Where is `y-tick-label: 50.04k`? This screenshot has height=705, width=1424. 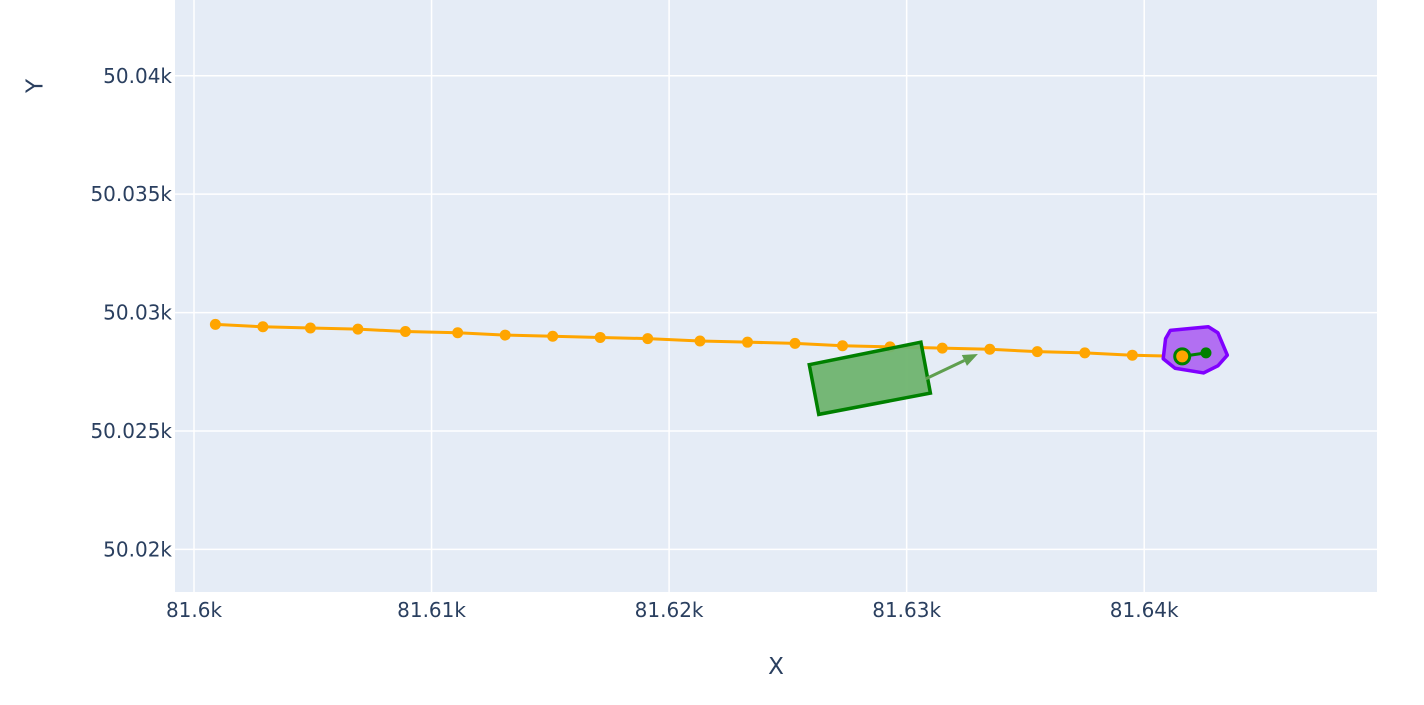
y-tick-label: 50.04k is located at coordinates (137, 76).